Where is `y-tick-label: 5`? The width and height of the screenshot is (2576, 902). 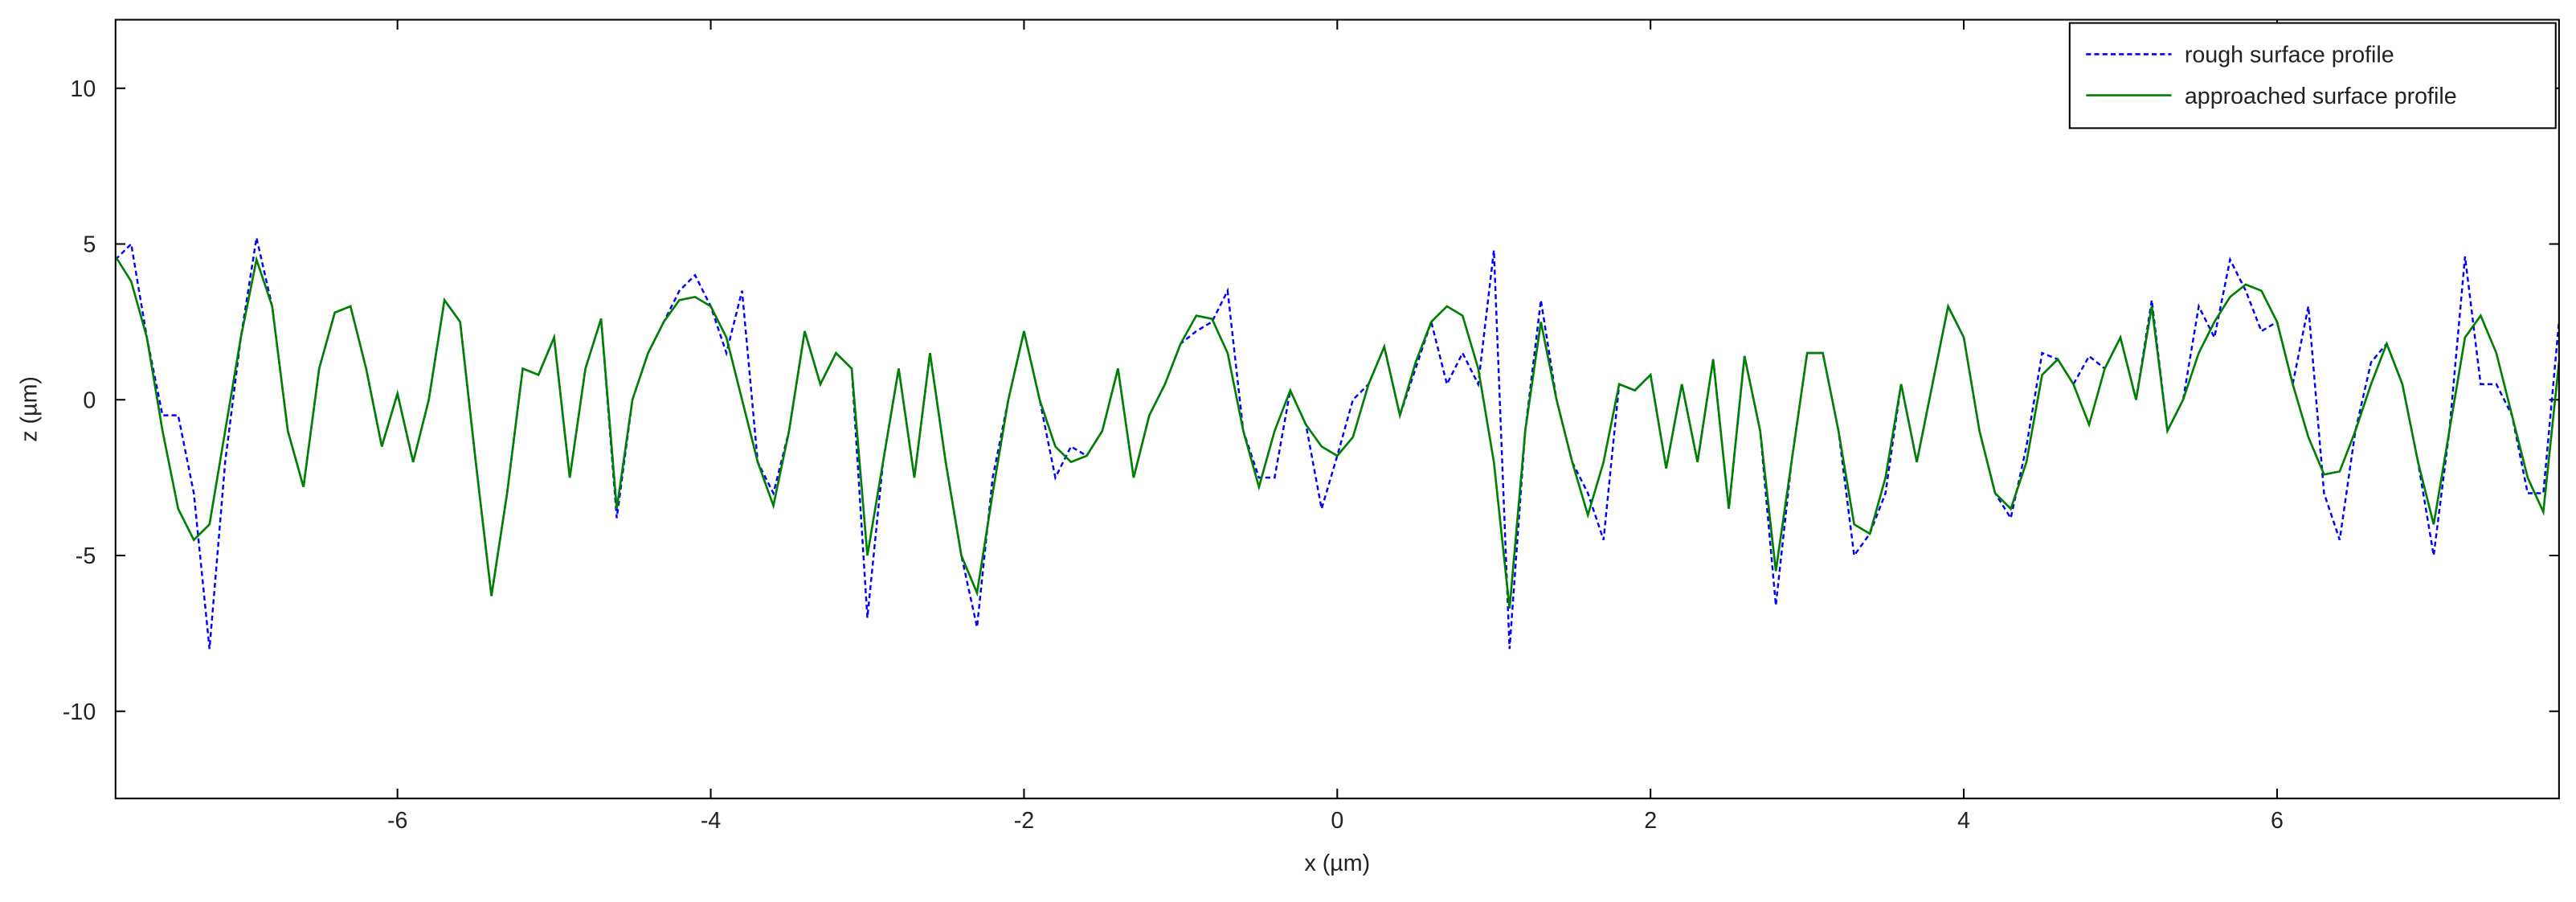
y-tick-label: 5 is located at coordinates (89, 245).